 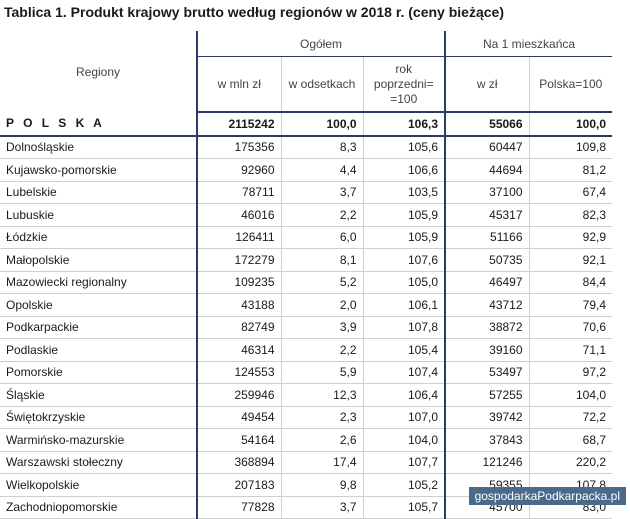 I want to click on table-row: Świętokrzyskie 49454 2,3 107,0 39742 72,2, so click(x=306, y=417).